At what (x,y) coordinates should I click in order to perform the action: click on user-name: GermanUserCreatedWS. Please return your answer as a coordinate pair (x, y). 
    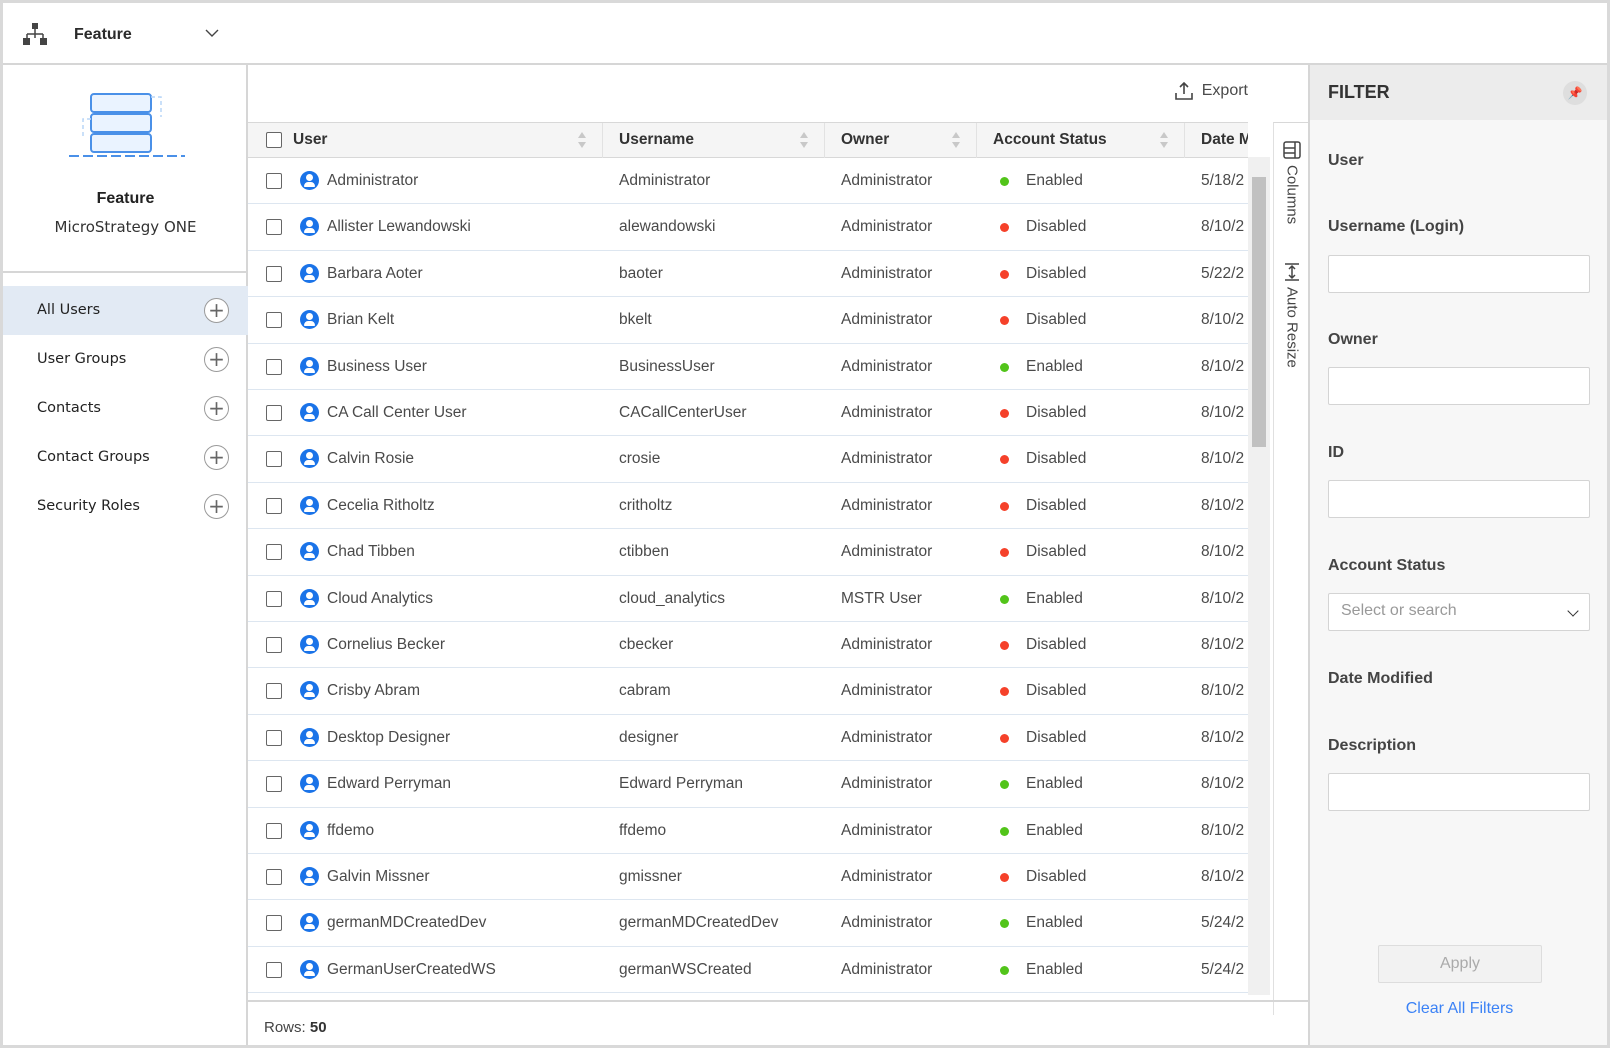
    Looking at the image, I should click on (411, 969).